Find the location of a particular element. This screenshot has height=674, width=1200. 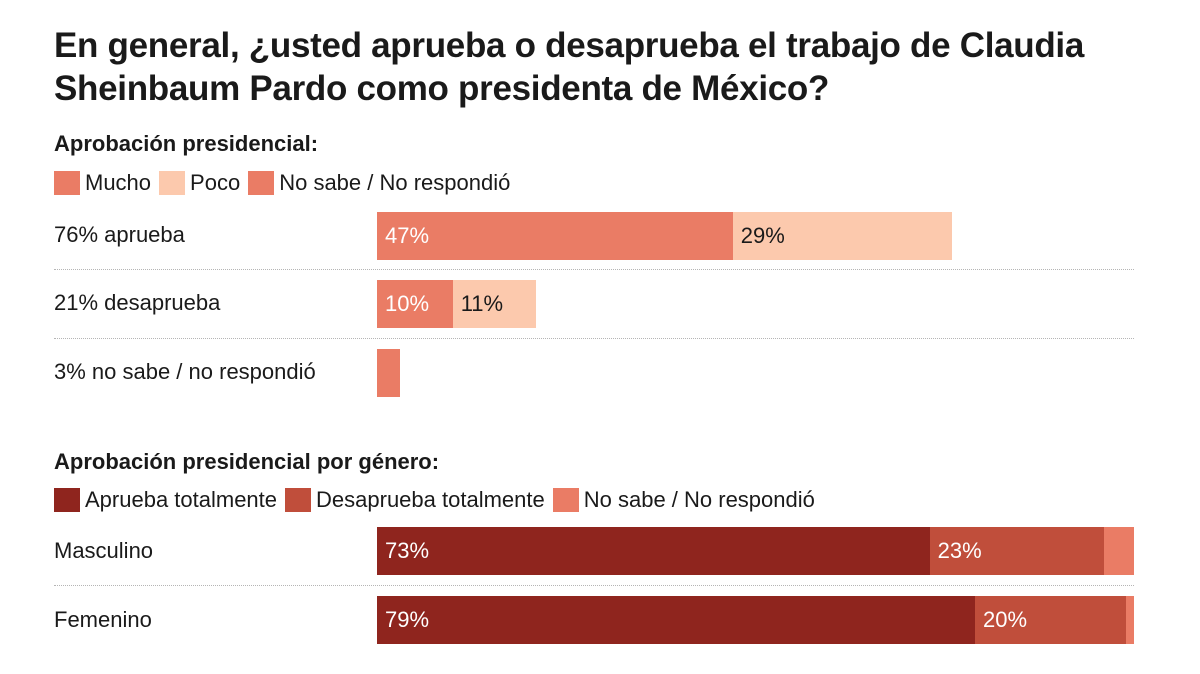

legend-item-desaprueba-totalmente: Desaprueba totalmente is located at coordinates (415, 500).